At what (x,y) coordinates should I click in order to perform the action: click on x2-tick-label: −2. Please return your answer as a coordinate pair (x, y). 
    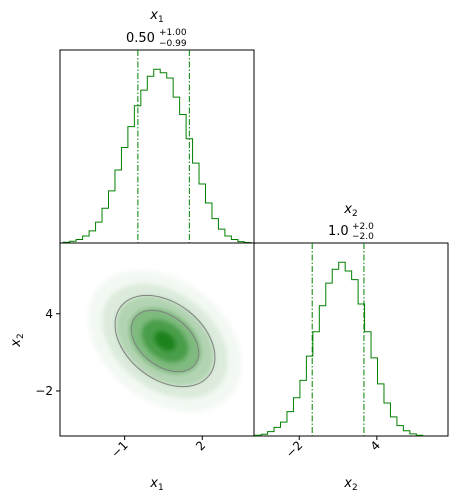
    Looking at the image, I should click on (294, 449).